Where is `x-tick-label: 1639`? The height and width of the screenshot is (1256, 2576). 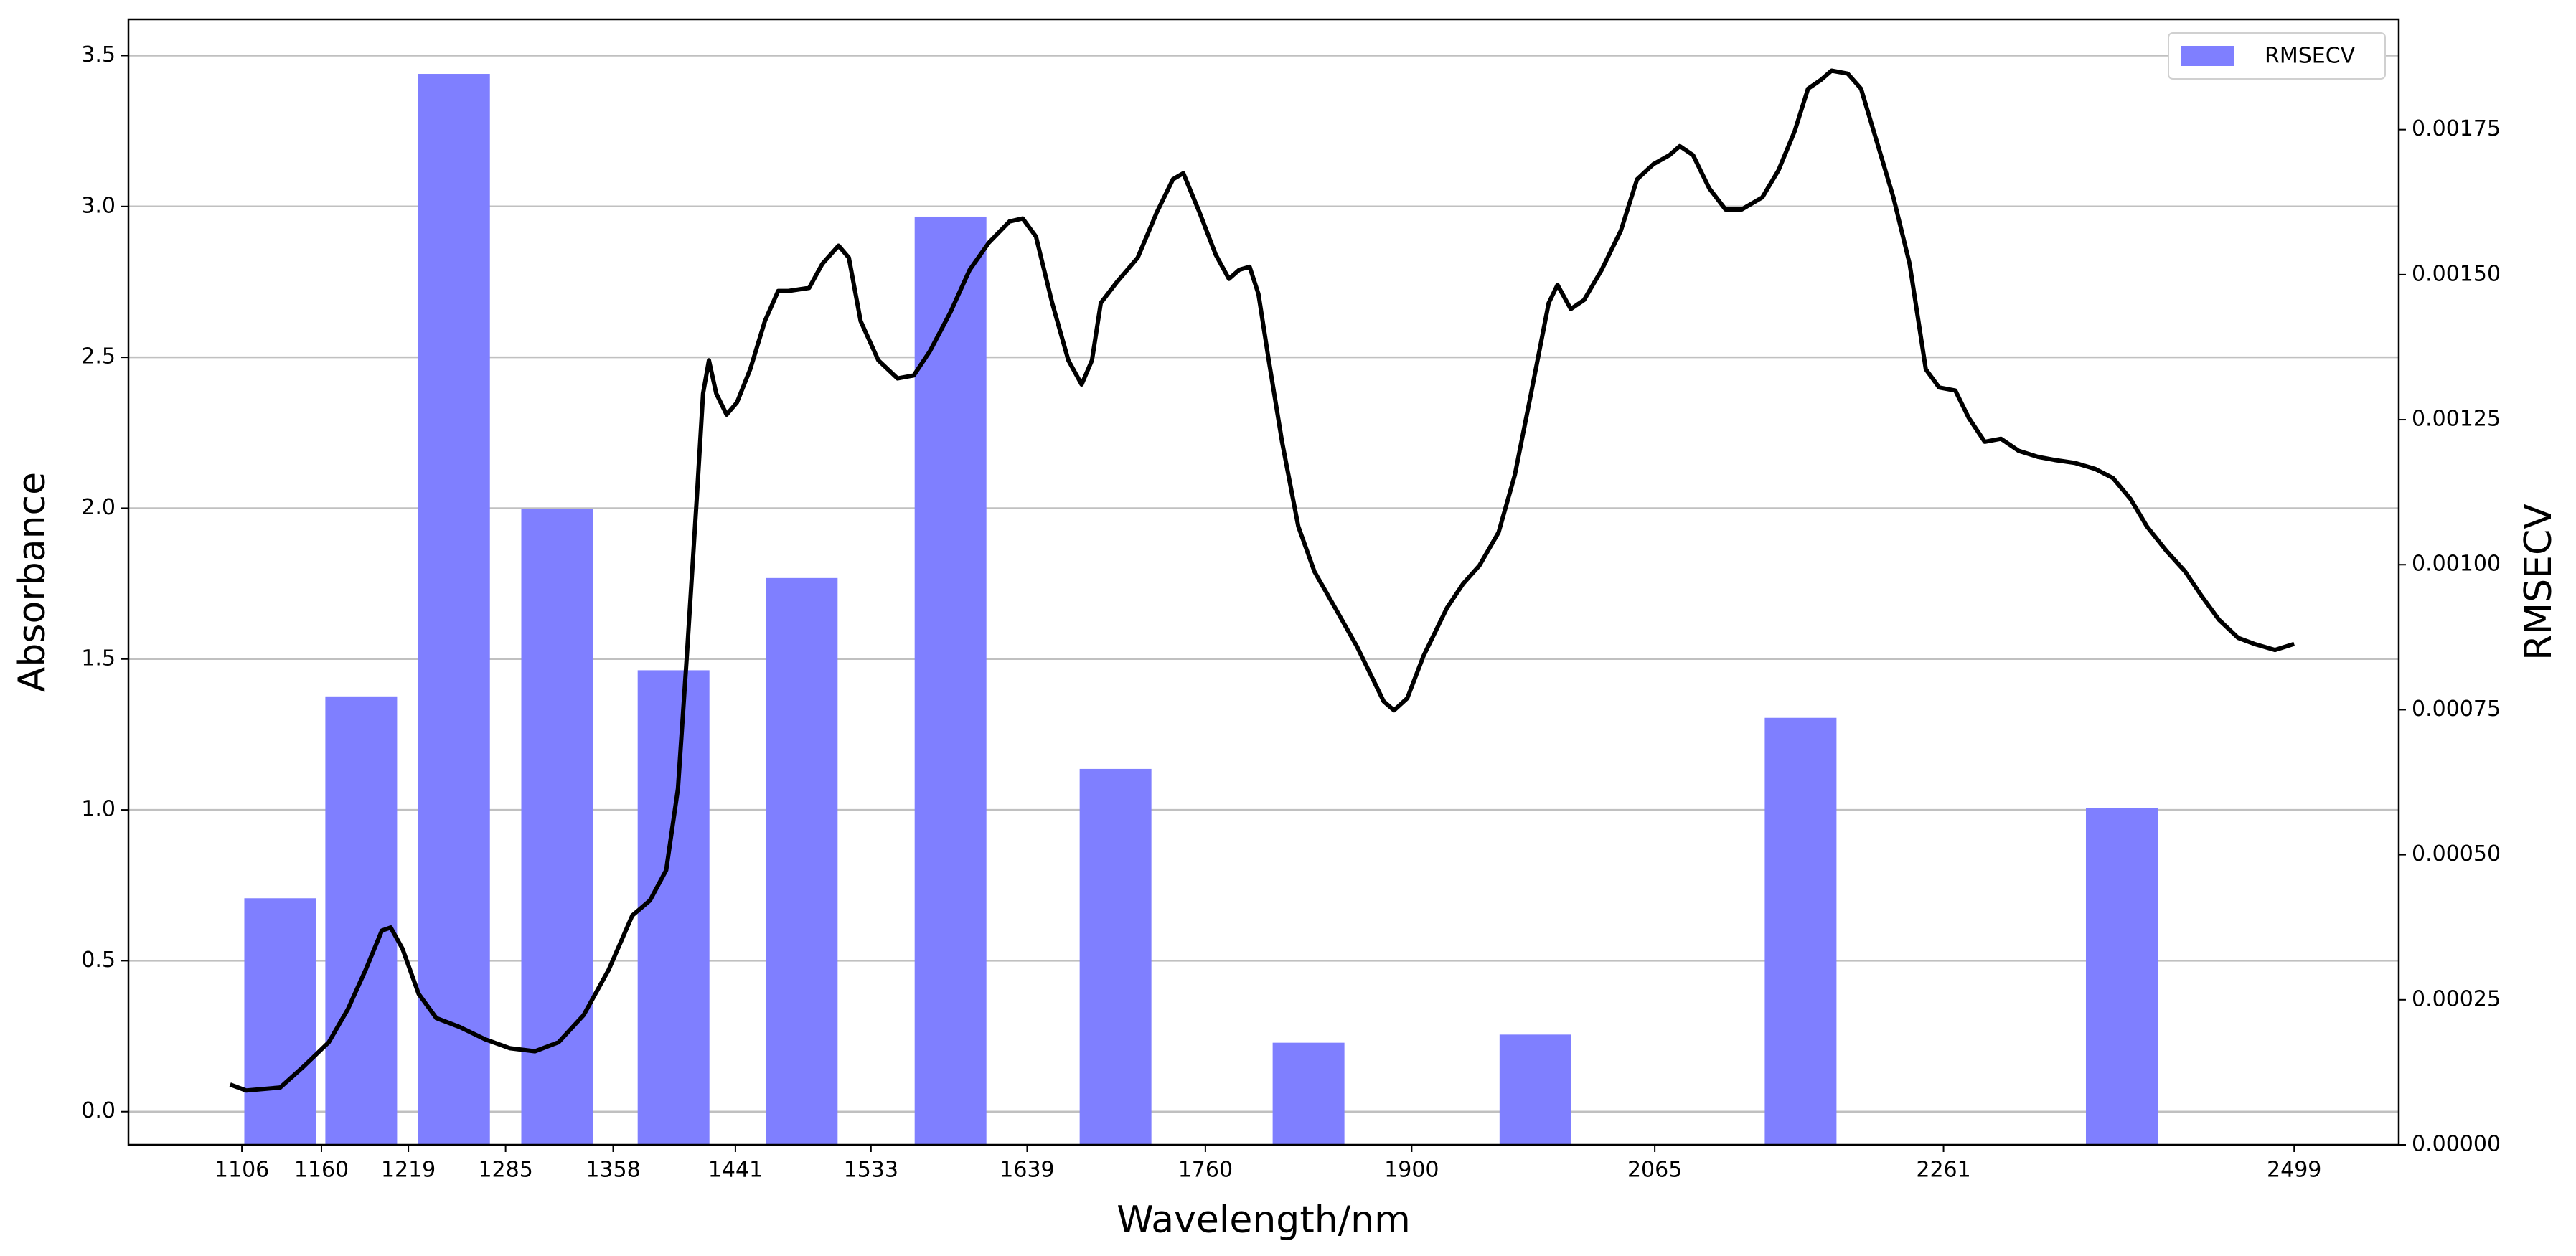 x-tick-label: 1639 is located at coordinates (1027, 1170).